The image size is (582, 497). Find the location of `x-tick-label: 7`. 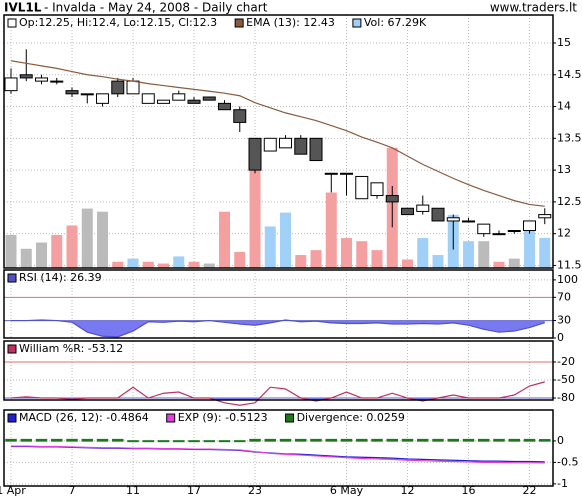

x-tick-label: 7 is located at coordinates (72, 490).